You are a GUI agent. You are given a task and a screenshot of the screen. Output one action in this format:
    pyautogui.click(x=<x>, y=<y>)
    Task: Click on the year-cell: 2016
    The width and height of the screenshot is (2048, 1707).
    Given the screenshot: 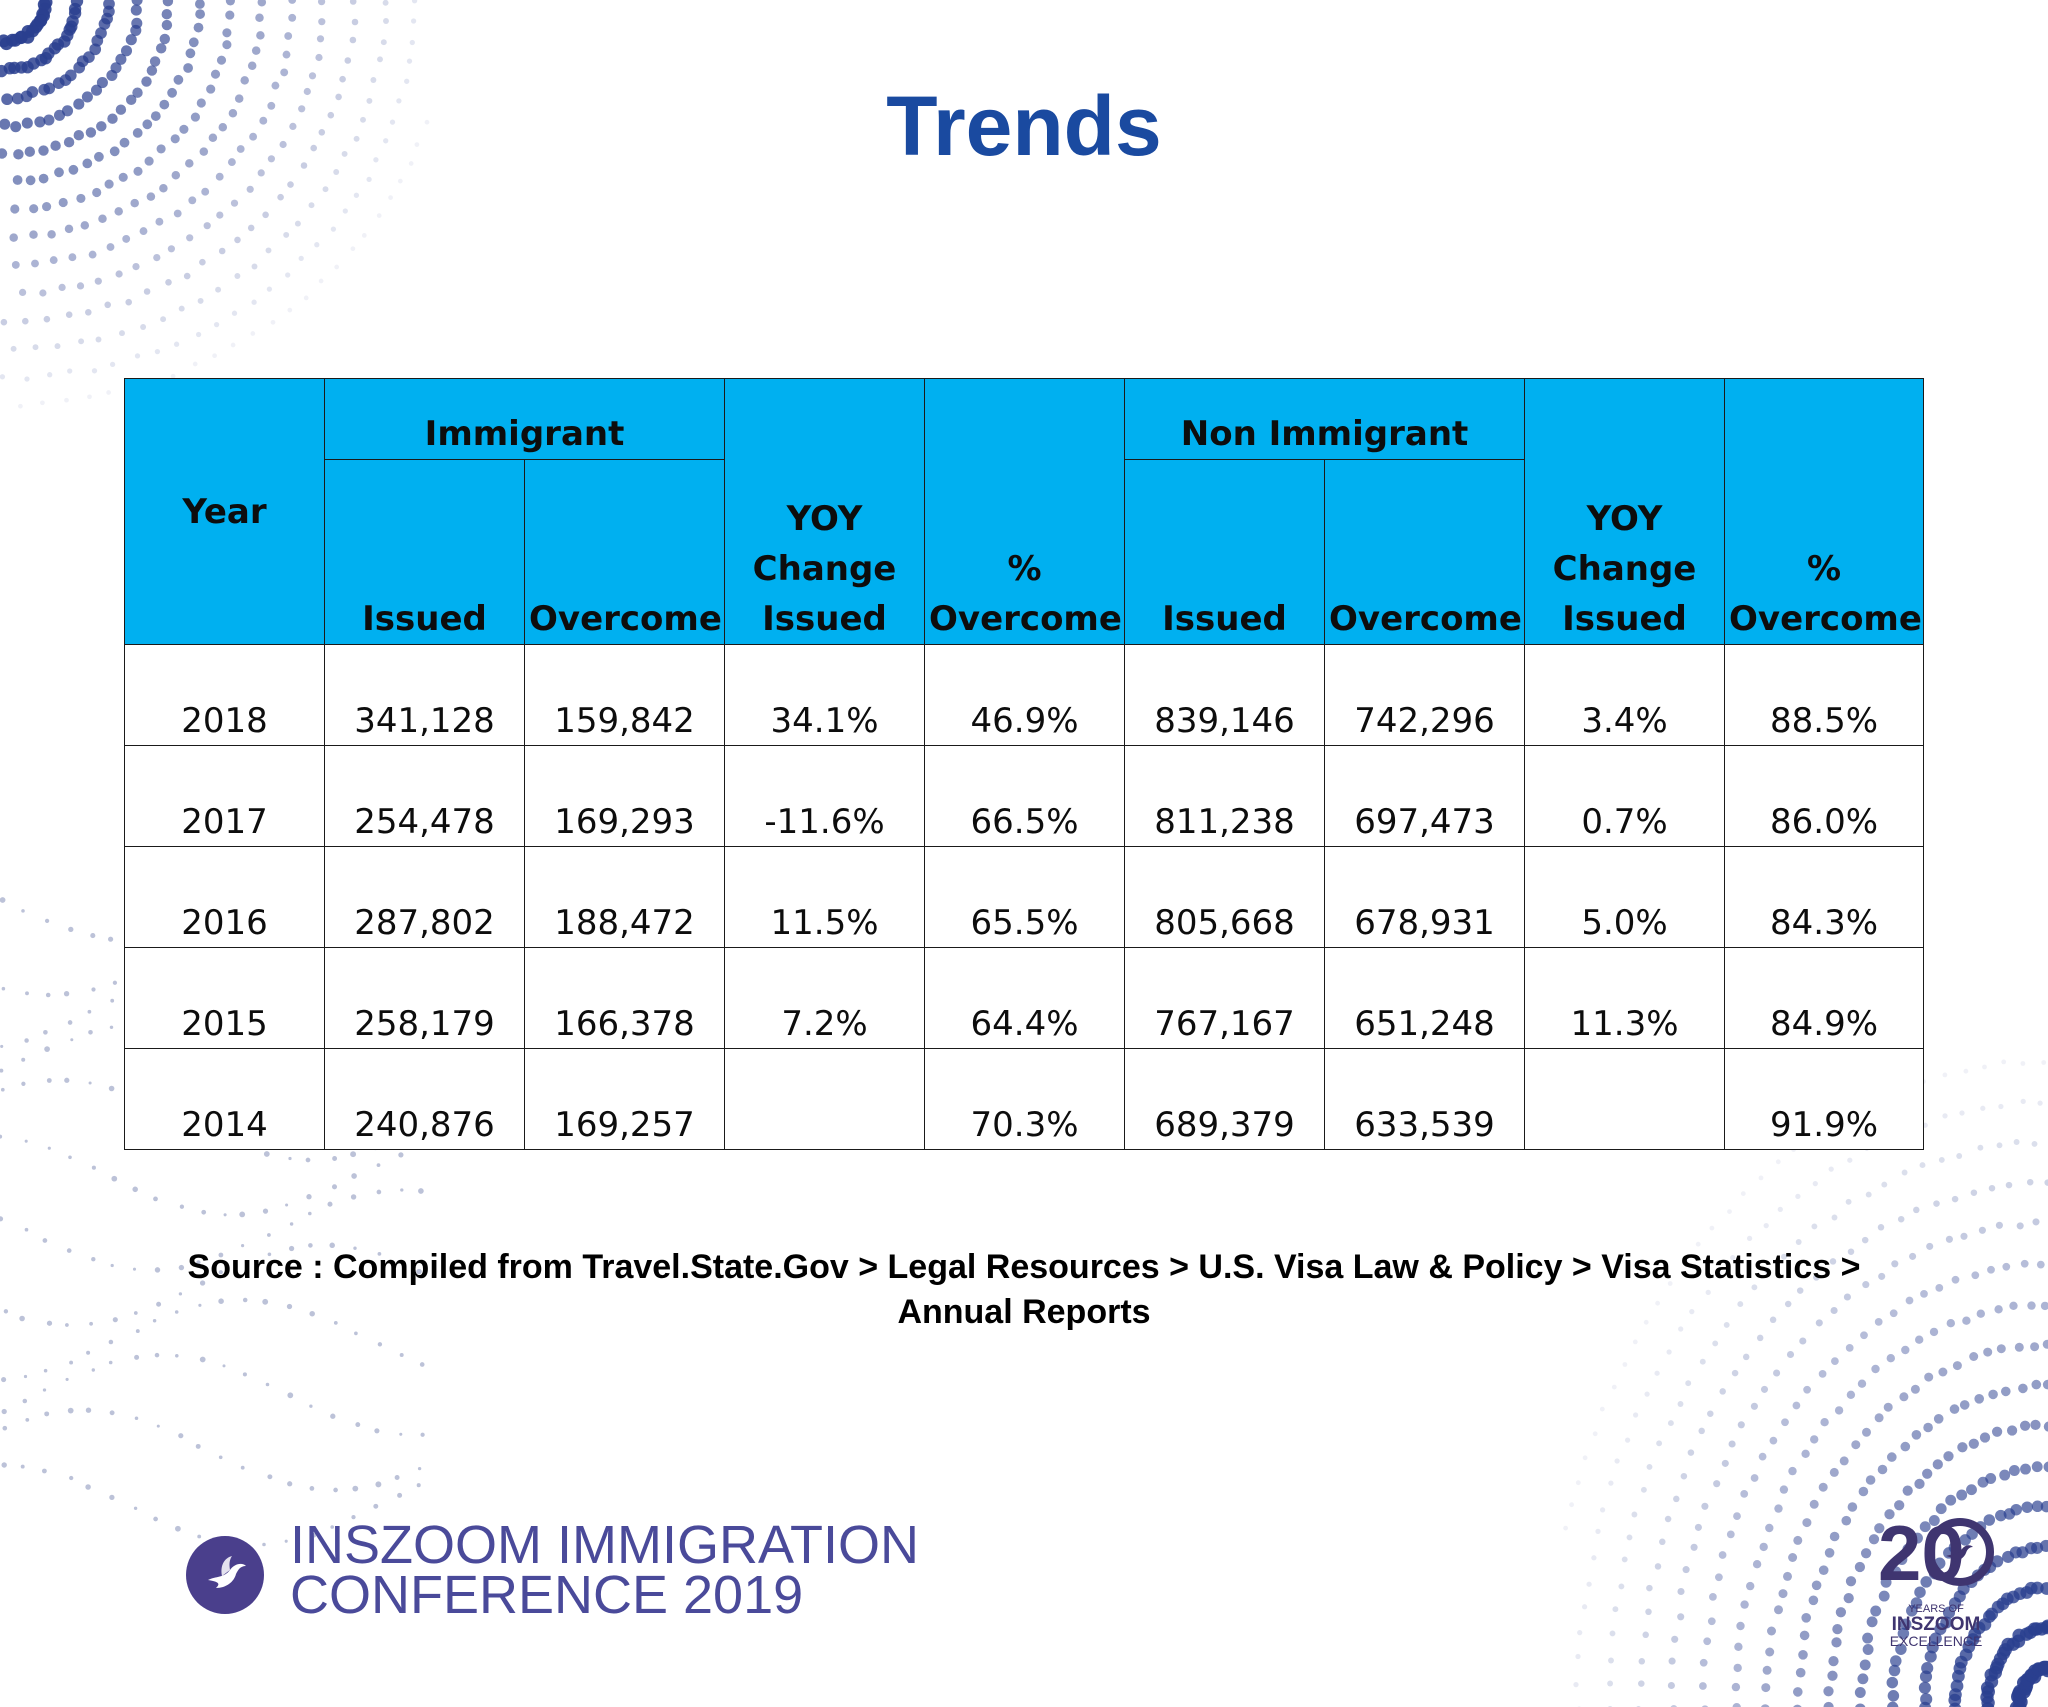 What is the action you would take?
    pyautogui.click(x=224, y=897)
    